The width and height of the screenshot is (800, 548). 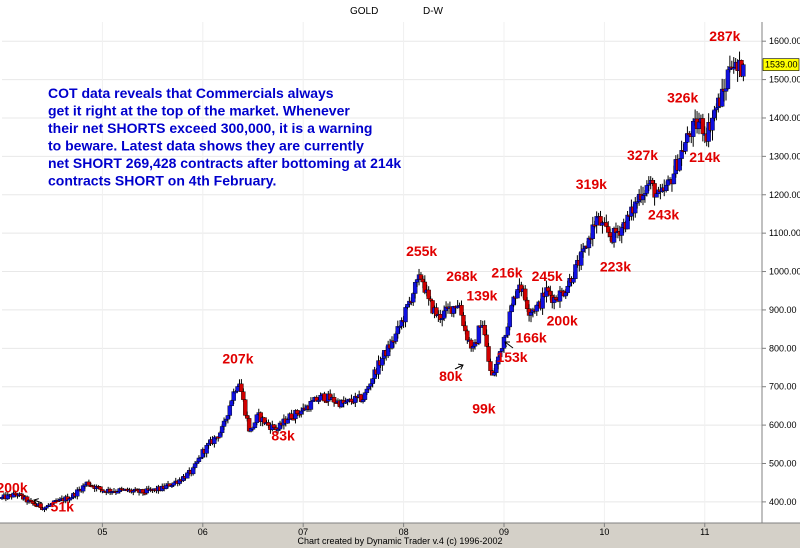 I want to click on y-tick-label: 600.00, so click(x=783, y=425).